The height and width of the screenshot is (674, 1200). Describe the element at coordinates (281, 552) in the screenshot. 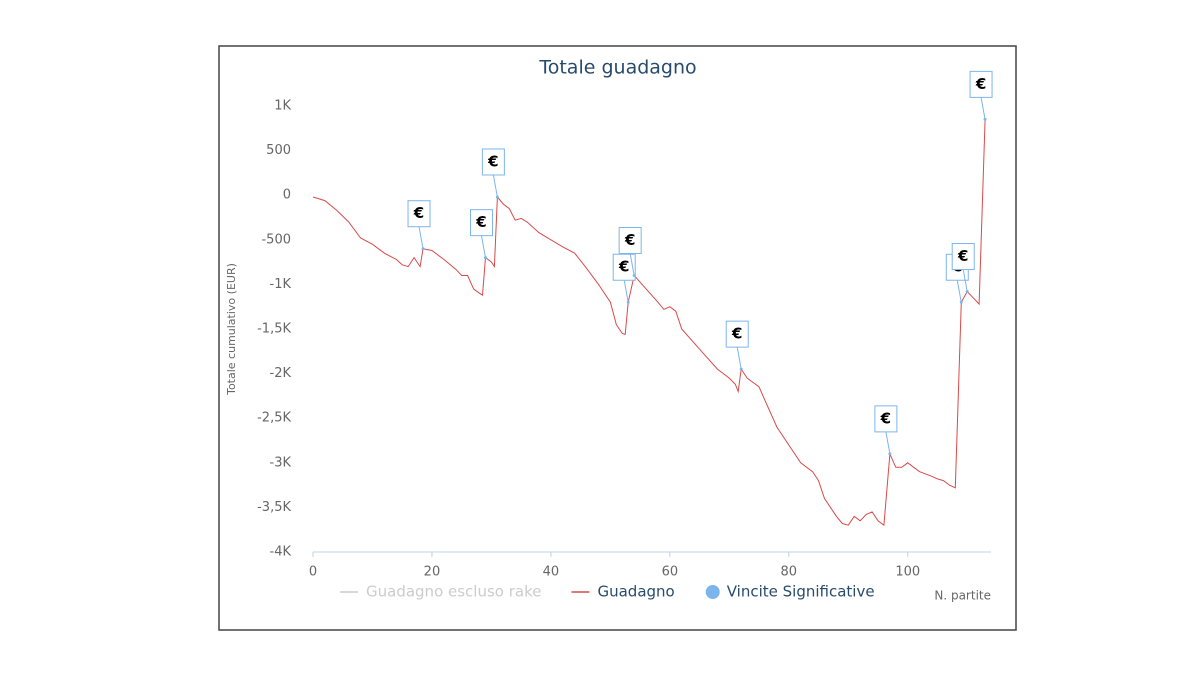

I see `y-tick-label: -4K` at that location.